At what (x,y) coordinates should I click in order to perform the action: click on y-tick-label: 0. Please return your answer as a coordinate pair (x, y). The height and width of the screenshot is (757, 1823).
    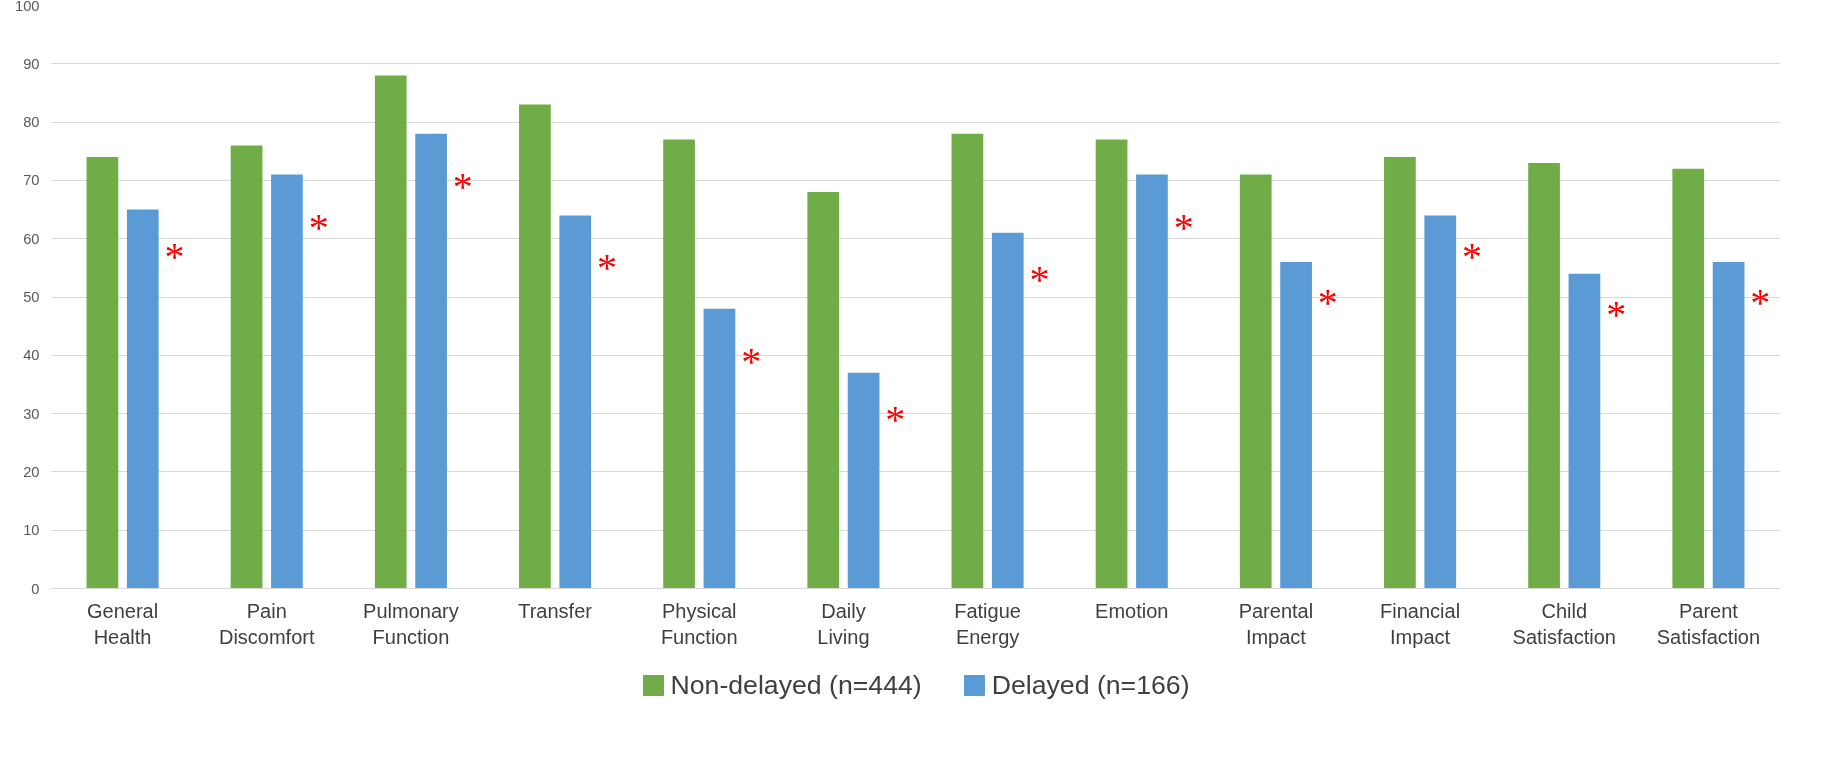
    Looking at the image, I should click on (35, 588).